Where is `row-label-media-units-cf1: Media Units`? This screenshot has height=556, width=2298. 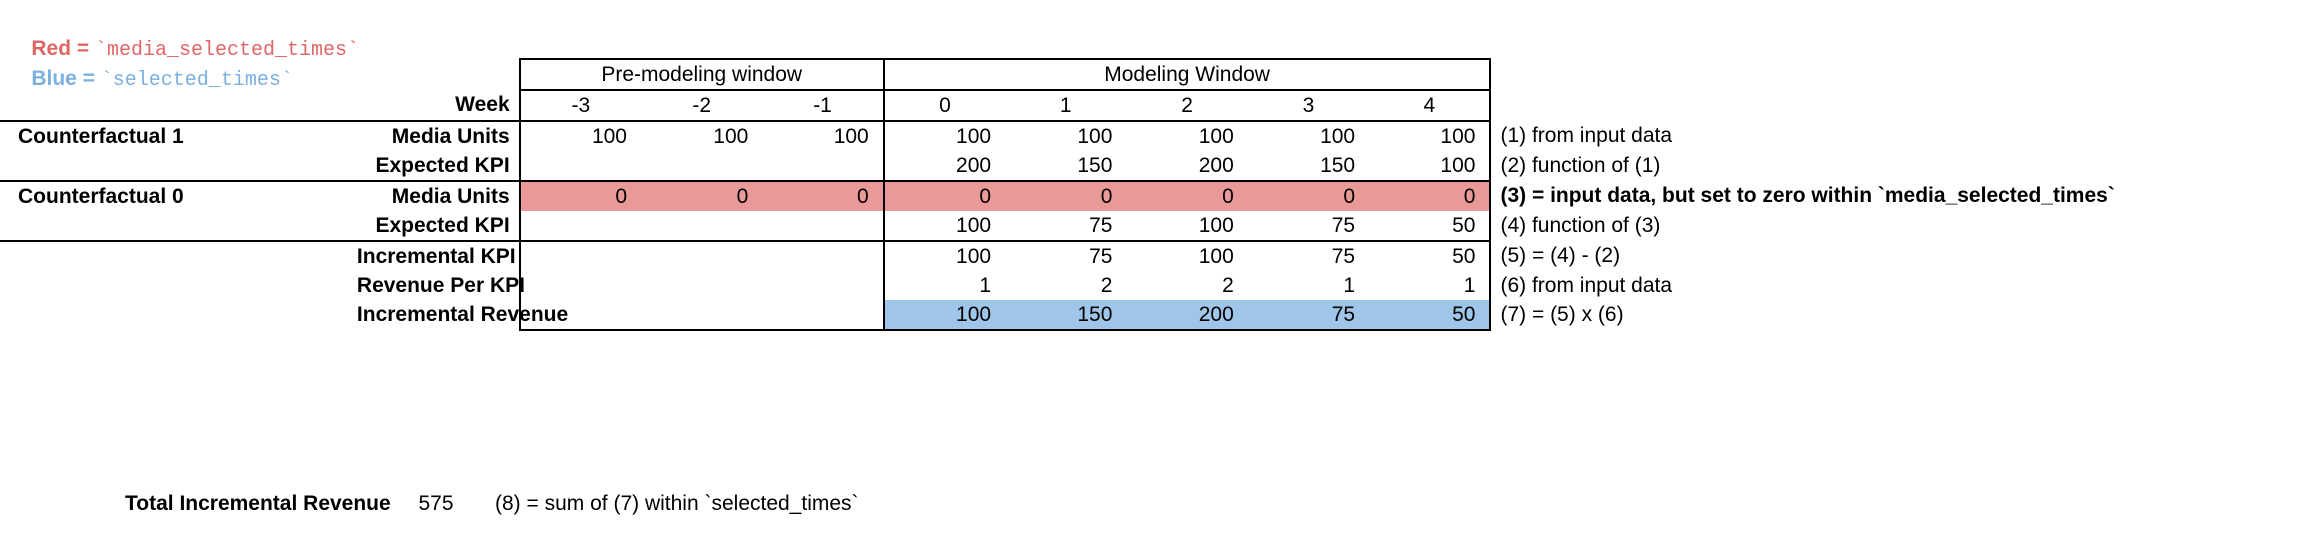 row-label-media-units-cf1: Media Units is located at coordinates (438, 135).